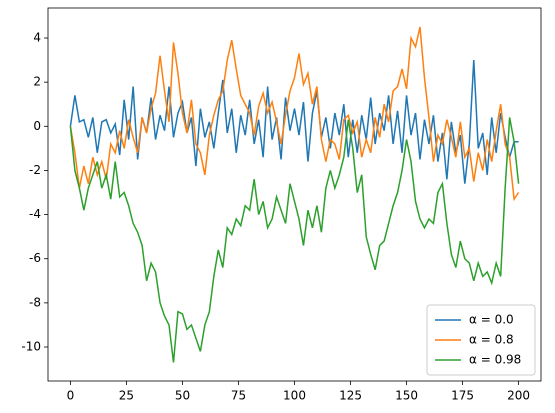 The height and width of the screenshot is (413, 555). I want to click on legend-label: α = 0.98, so click(495, 360).